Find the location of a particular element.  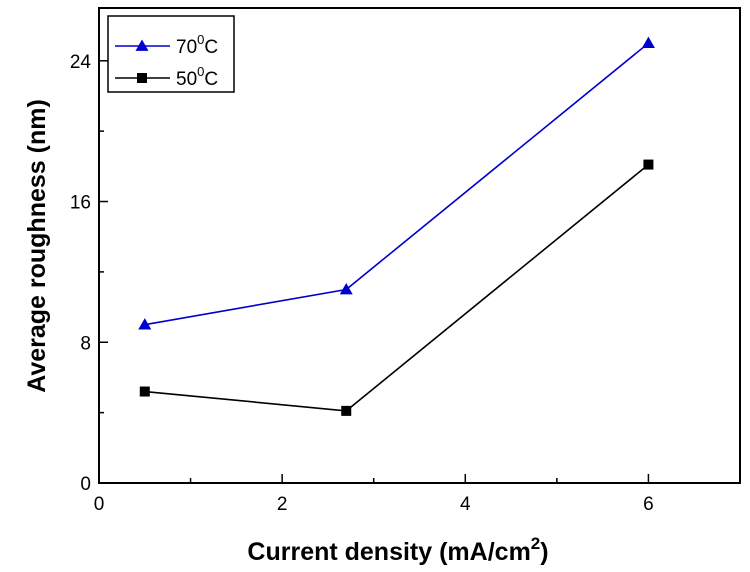

legend: 700C 500C is located at coordinates (171, 54).